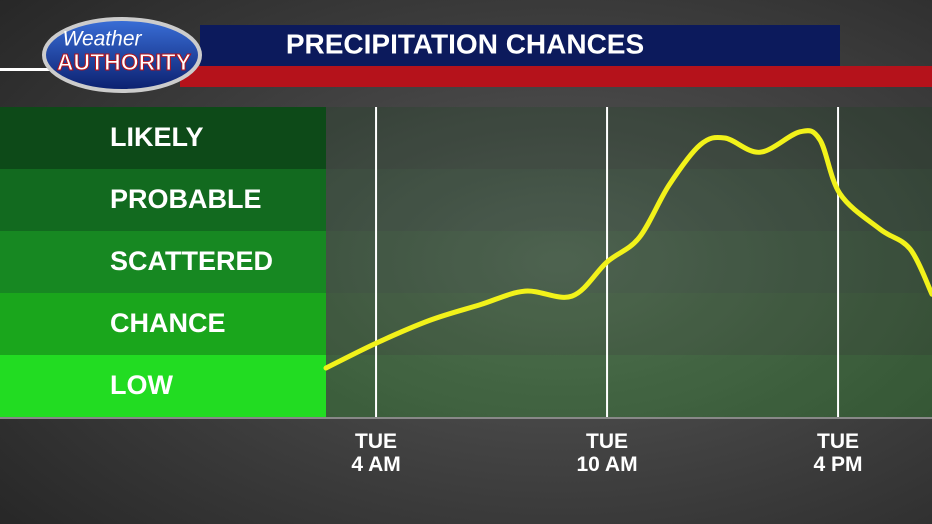 The width and height of the screenshot is (932, 524). Describe the element at coordinates (556, 76) in the screenshot. I see `red-bar` at that location.